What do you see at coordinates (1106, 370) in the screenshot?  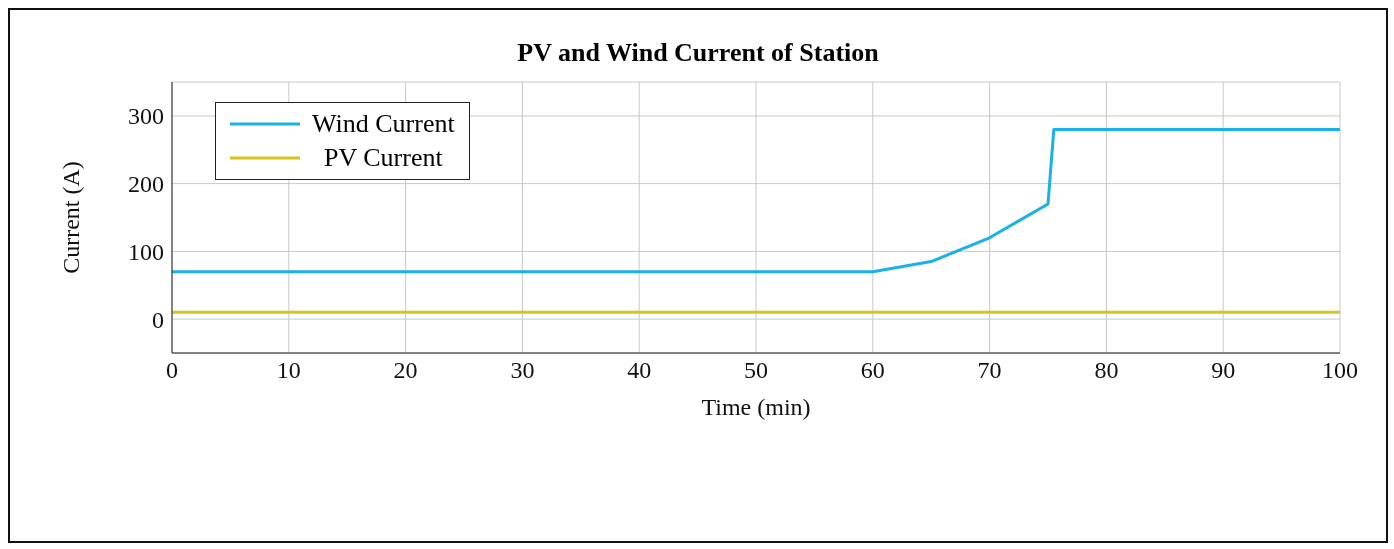 I see `x-tick-label: 80` at bounding box center [1106, 370].